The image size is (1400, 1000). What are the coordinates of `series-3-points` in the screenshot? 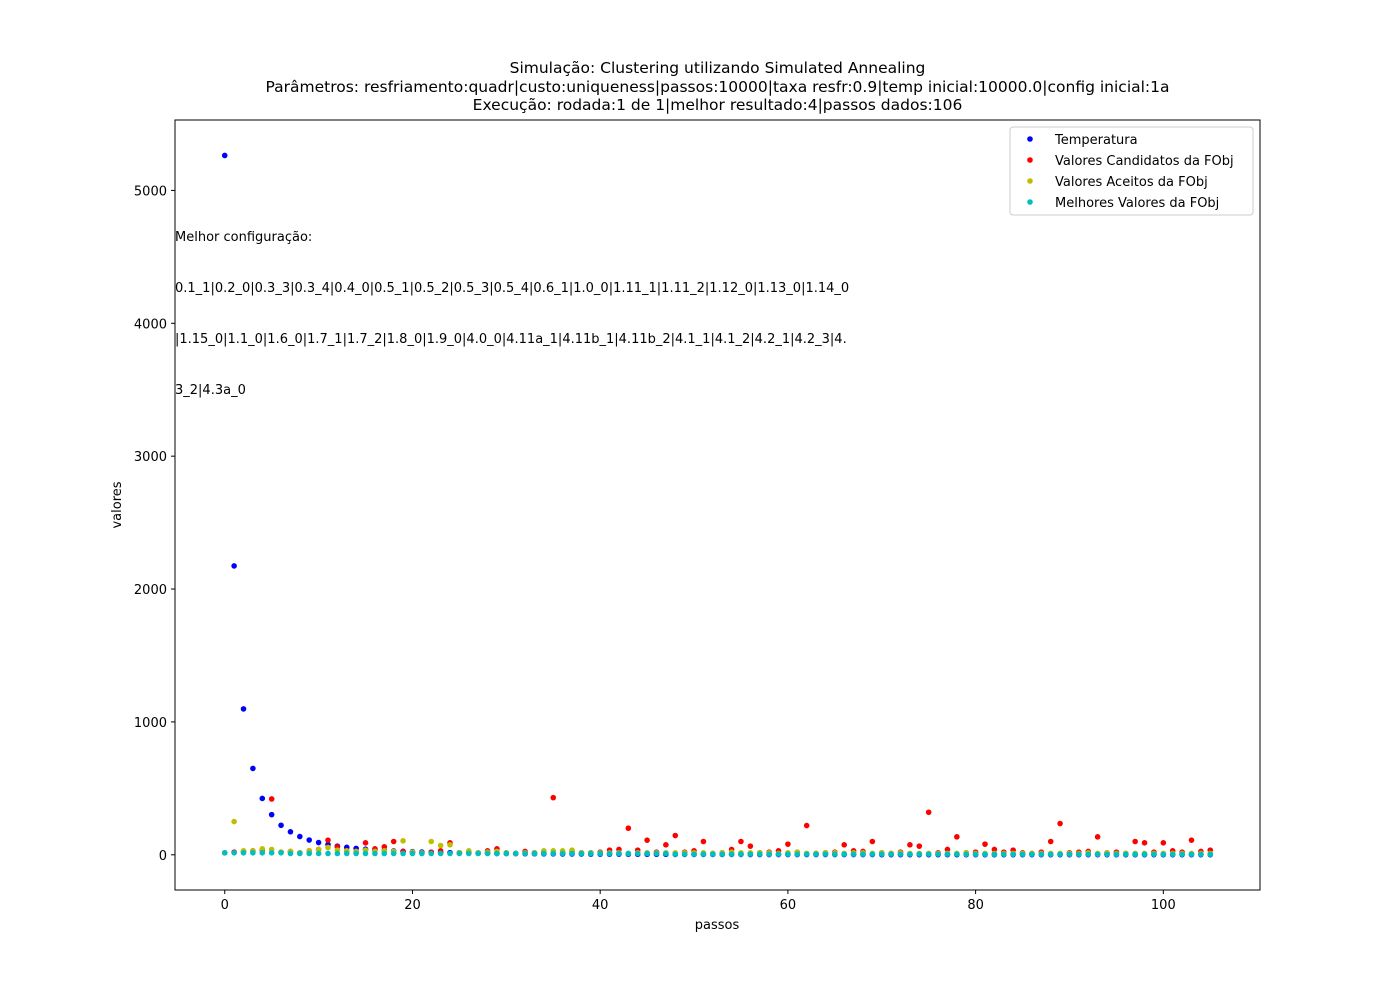 It's located at (717, 837).